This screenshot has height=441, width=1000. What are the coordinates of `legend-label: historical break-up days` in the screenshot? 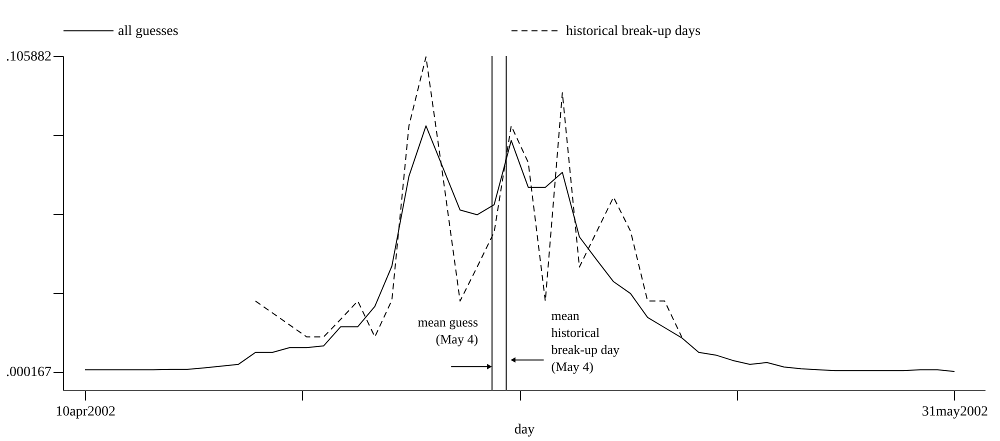 It's located at (633, 31).